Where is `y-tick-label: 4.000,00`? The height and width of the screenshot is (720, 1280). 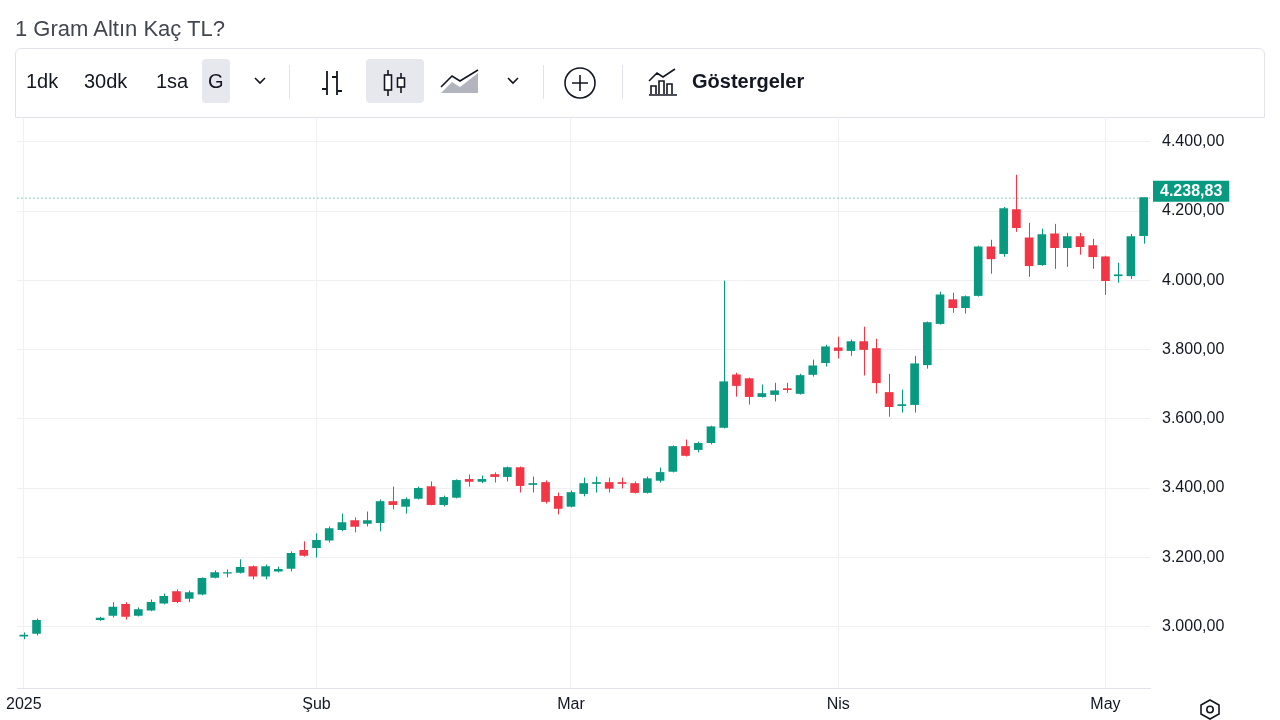
y-tick-label: 4.000,00 is located at coordinates (1193, 279).